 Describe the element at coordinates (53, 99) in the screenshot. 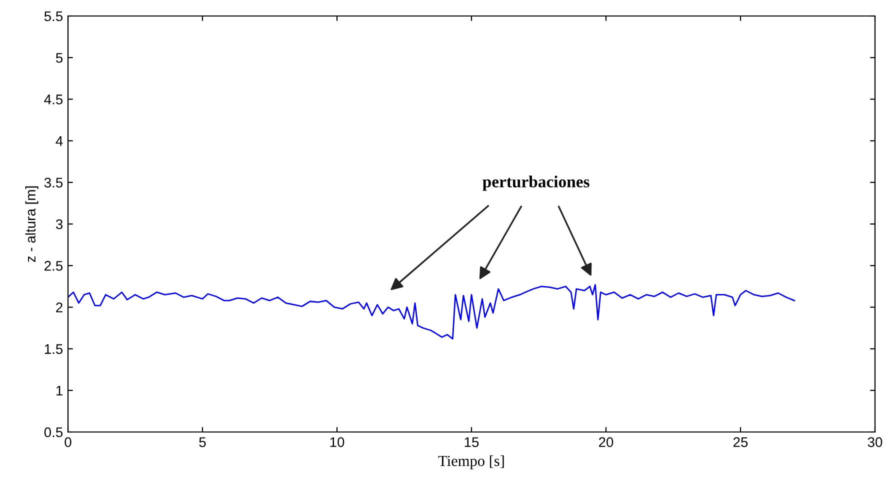

I see `y-tick-label: 4.5` at that location.